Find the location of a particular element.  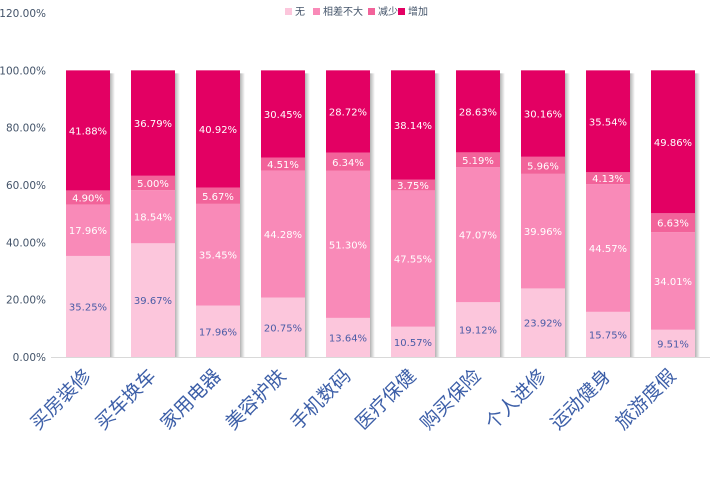

category-label: 美容护肤 is located at coordinates (255, 399).